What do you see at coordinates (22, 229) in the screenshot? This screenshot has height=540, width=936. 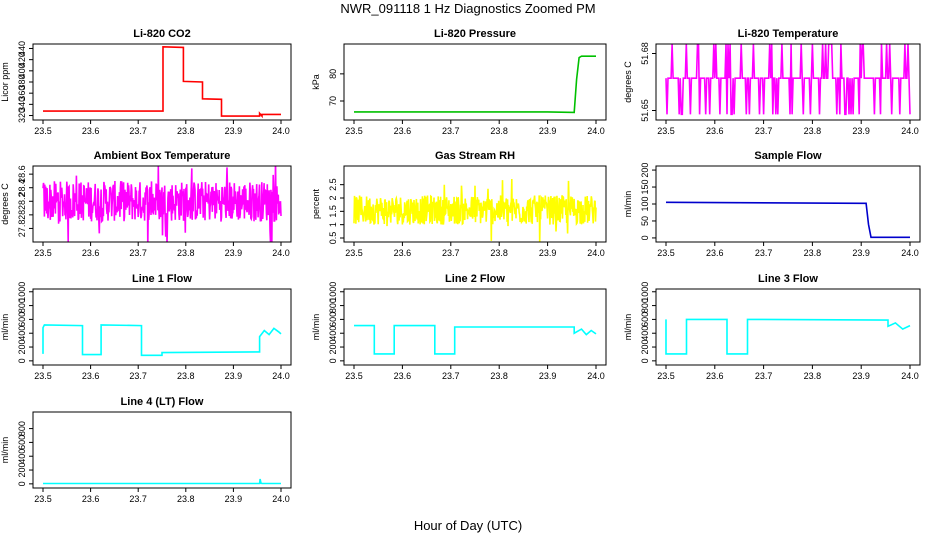 I see `y-tick-label: 27.8` at bounding box center [22, 229].